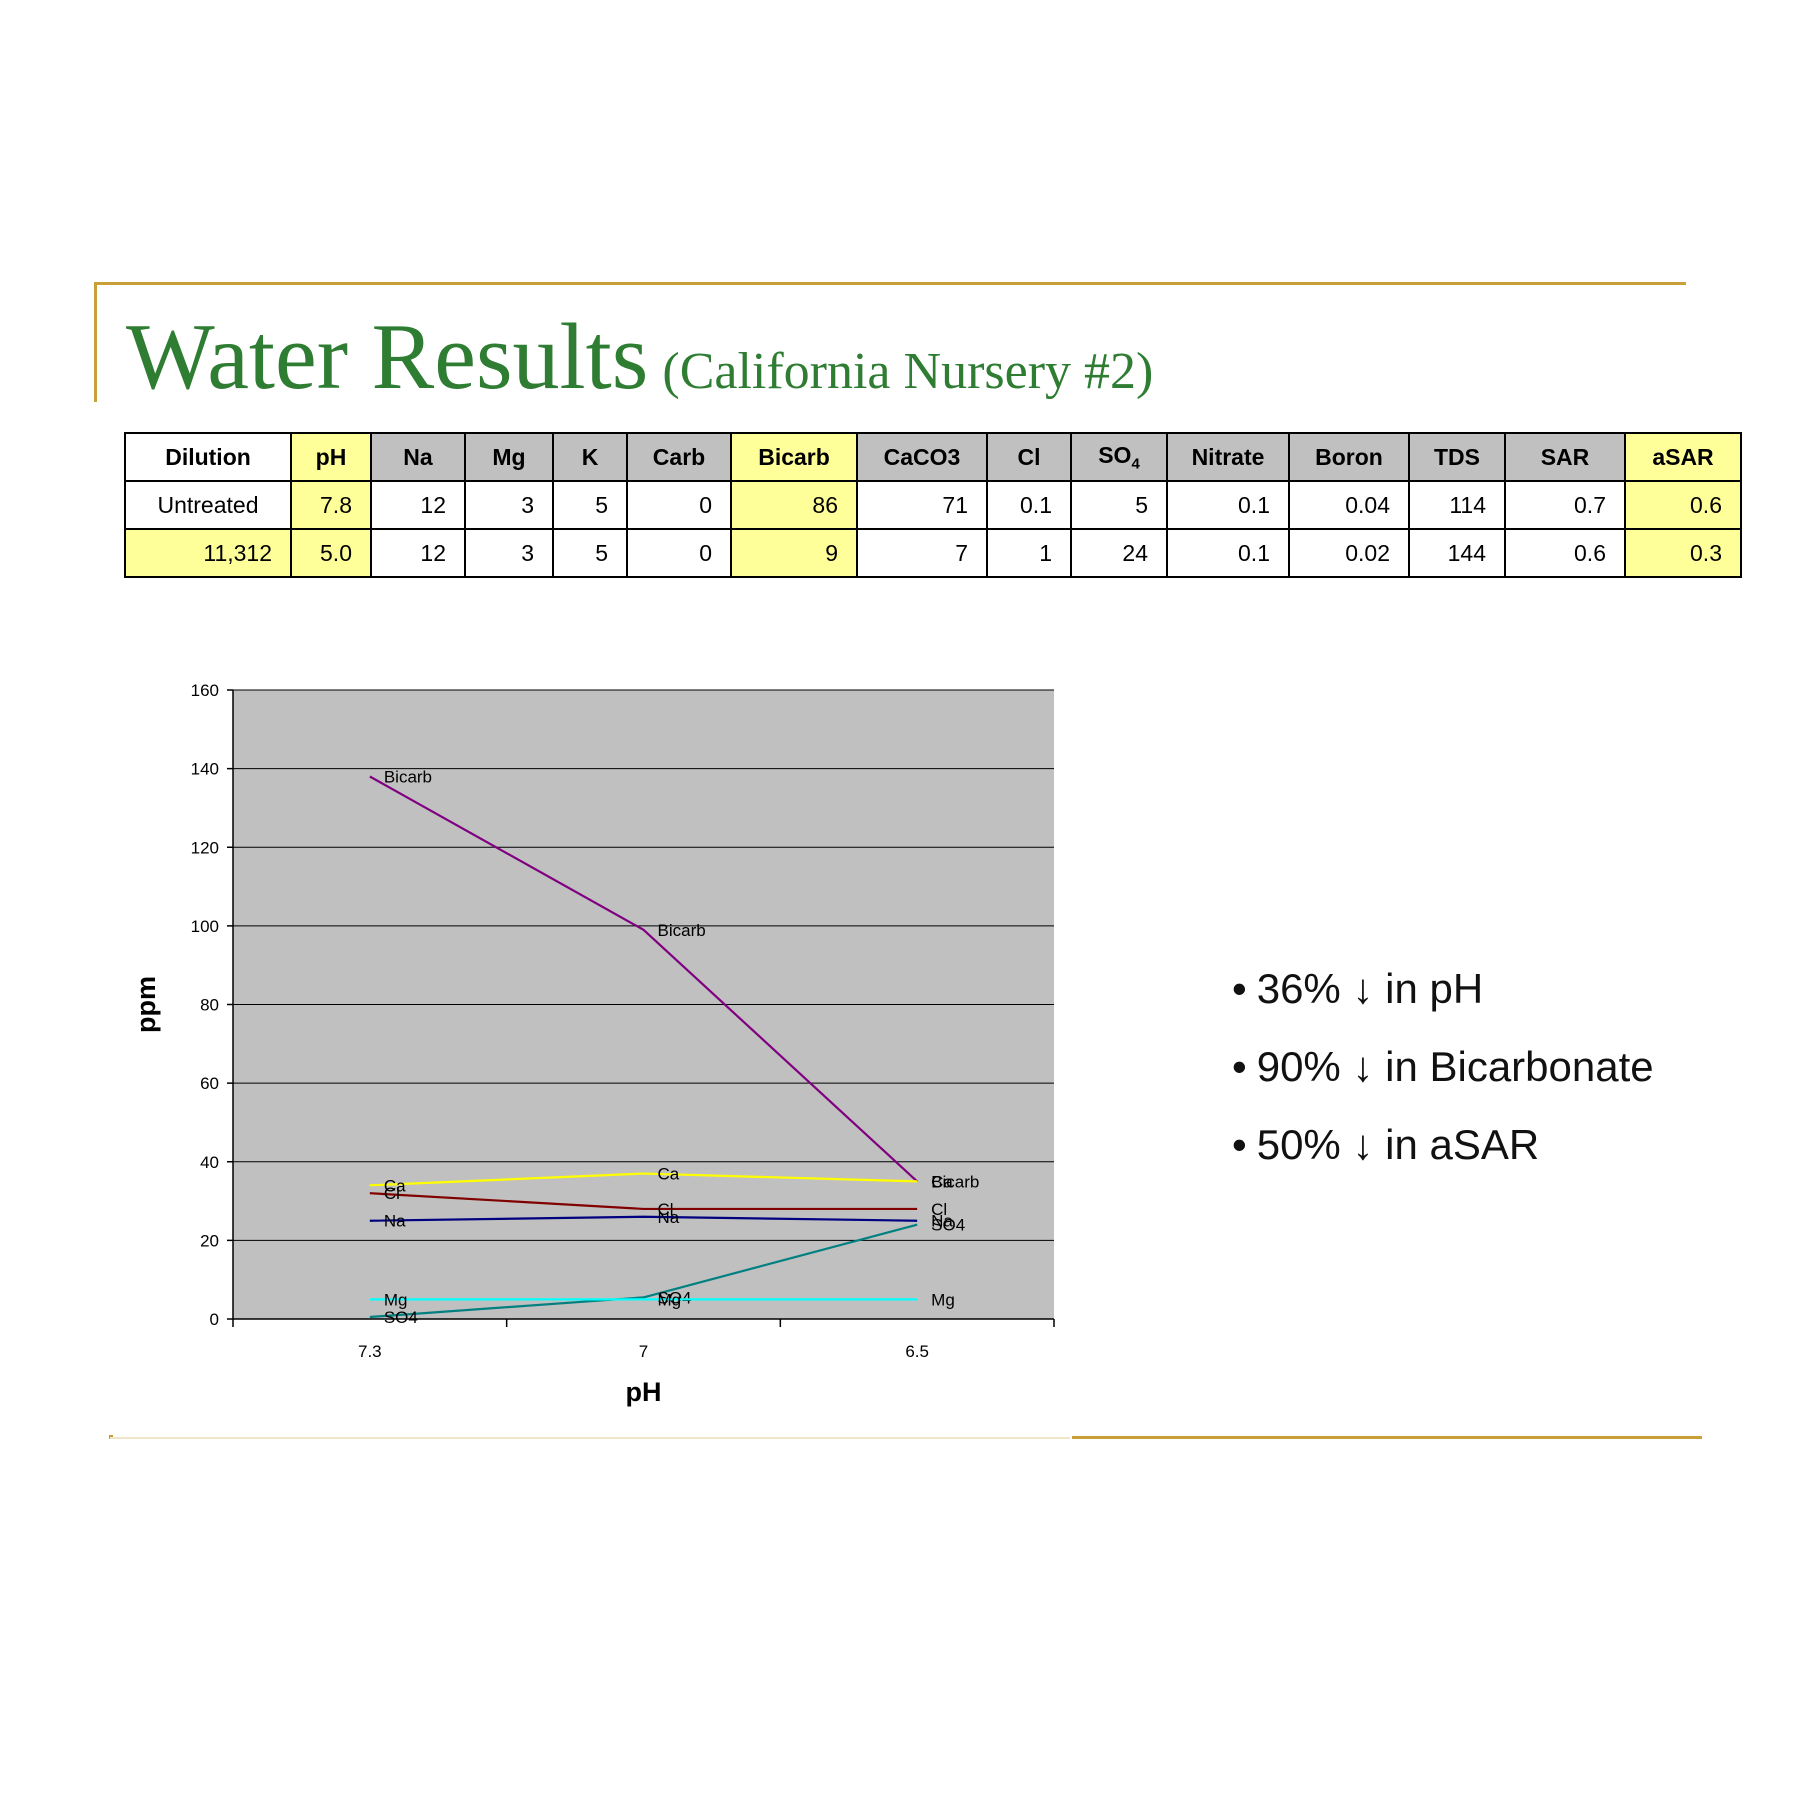  What do you see at coordinates (643, 1351) in the screenshot?
I see `x-tick-label: 7` at bounding box center [643, 1351].